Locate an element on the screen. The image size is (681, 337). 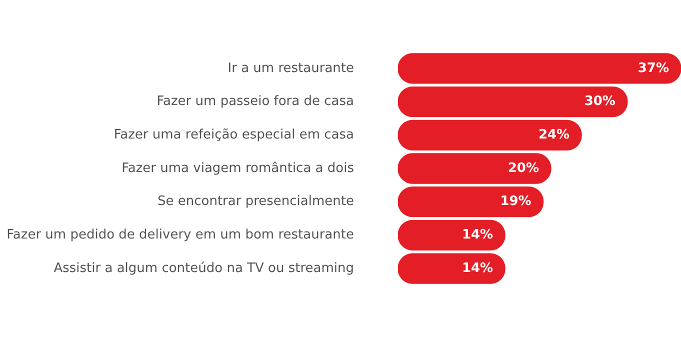
data-label: 20% is located at coordinates (523, 168).